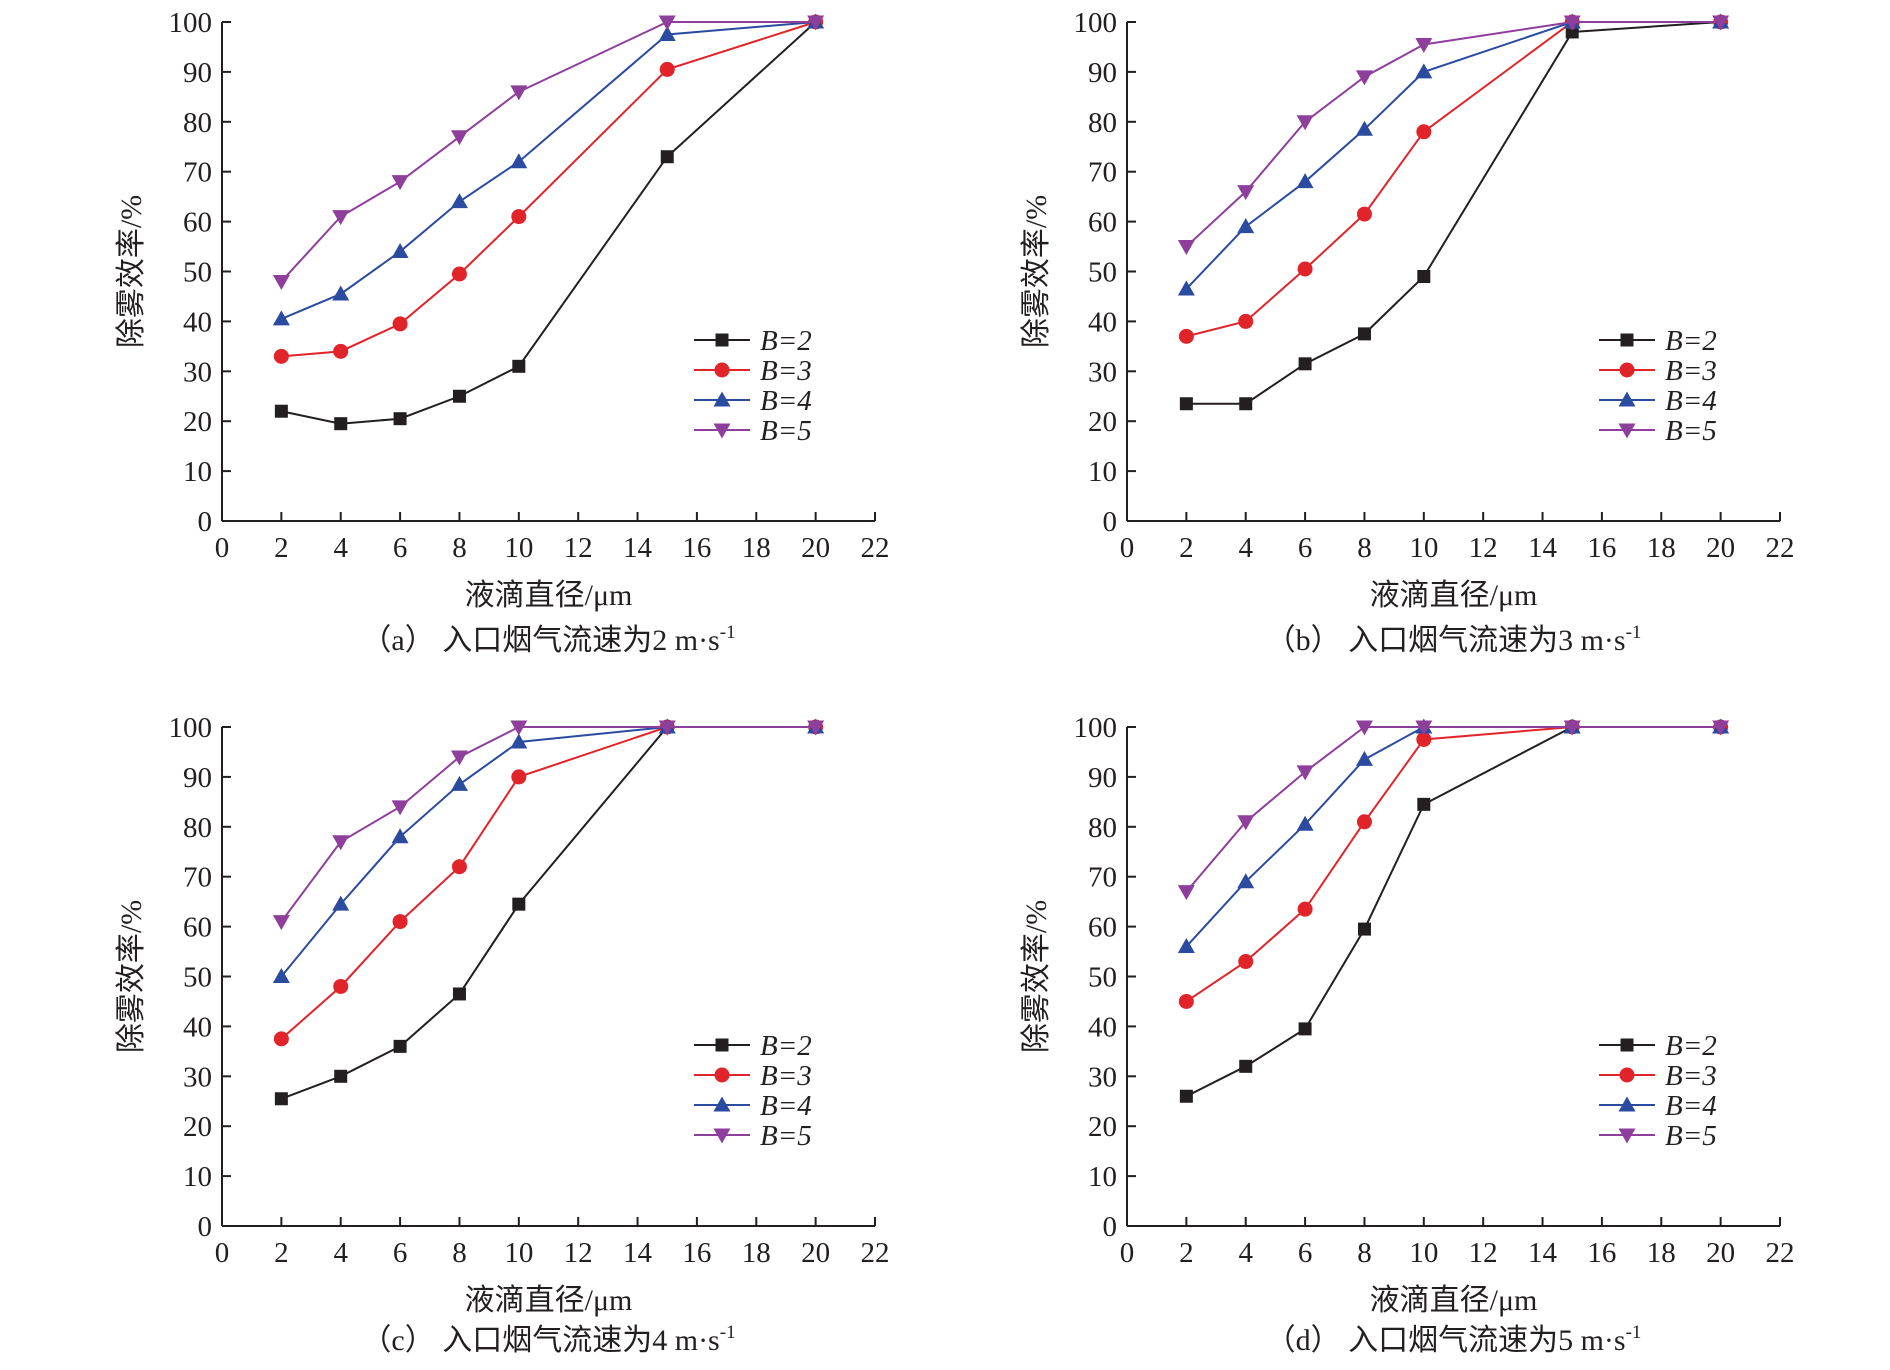 Image resolution: width=1890 pixels, height=1370 pixels. I want to click on x-tick-label: 12, so click(1483, 548).